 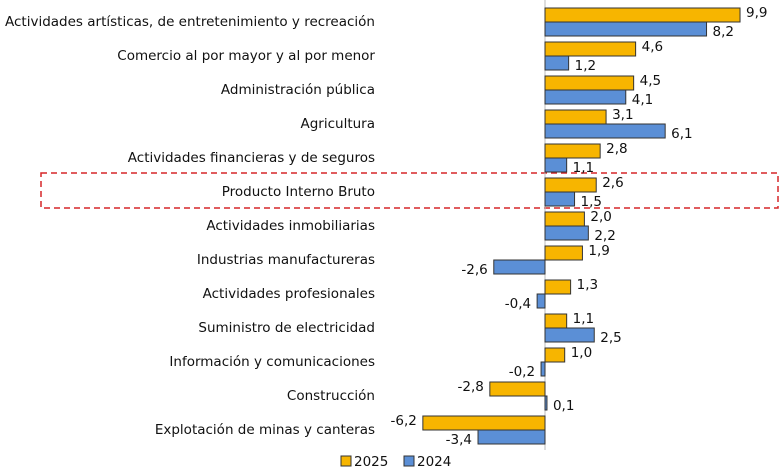 I want to click on value-label: 1,2, so click(x=585, y=66).